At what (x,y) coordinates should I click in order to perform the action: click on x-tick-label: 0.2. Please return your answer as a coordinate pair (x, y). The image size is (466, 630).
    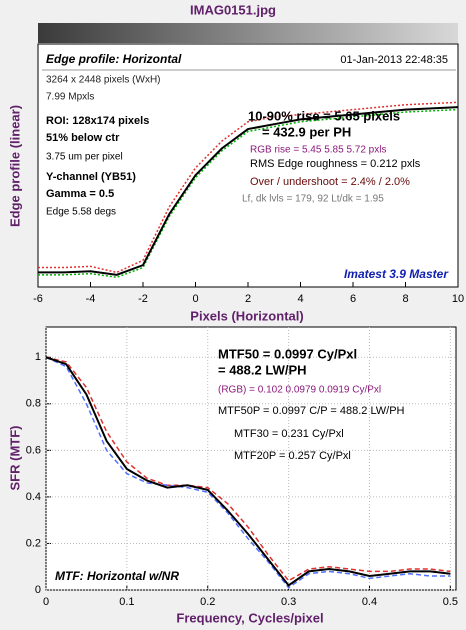
    Looking at the image, I should click on (207, 602).